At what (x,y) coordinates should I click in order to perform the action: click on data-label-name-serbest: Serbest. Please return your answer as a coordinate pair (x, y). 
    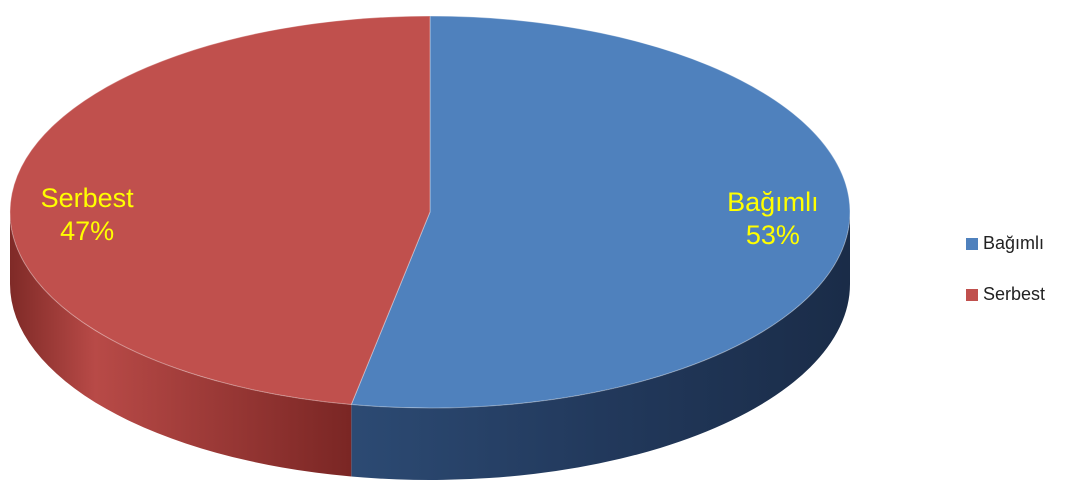
    Looking at the image, I should click on (88, 198).